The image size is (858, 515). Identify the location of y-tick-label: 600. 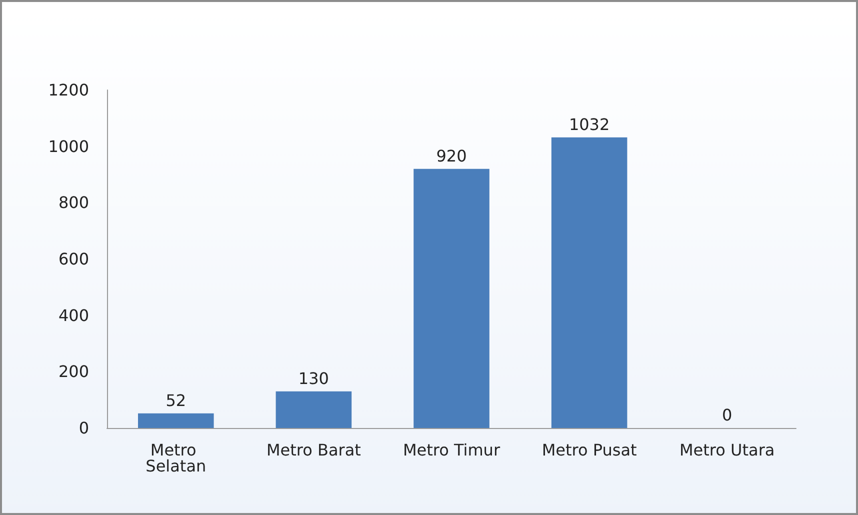
(73, 259).